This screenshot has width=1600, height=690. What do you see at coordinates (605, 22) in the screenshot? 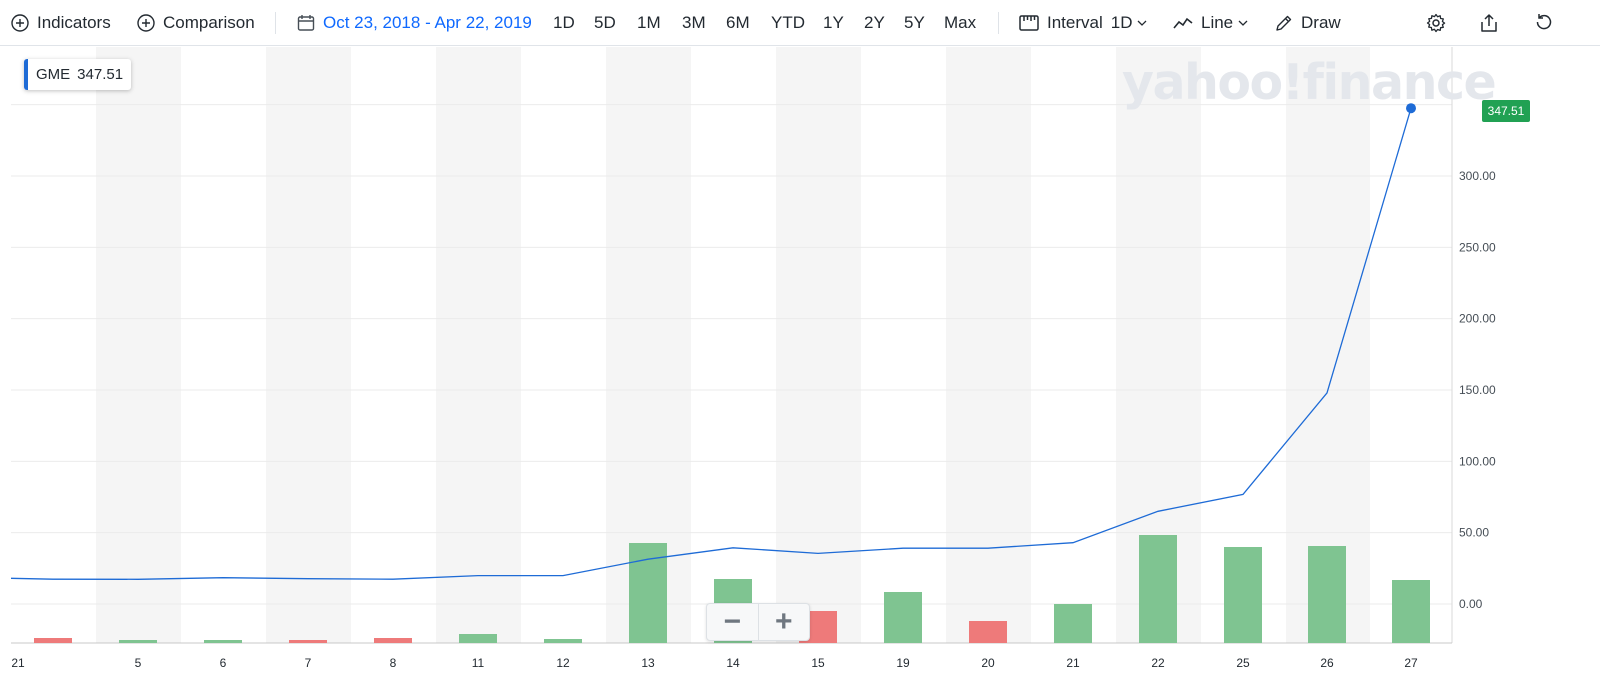
I see `range-tab-5d: 5D` at bounding box center [605, 22].